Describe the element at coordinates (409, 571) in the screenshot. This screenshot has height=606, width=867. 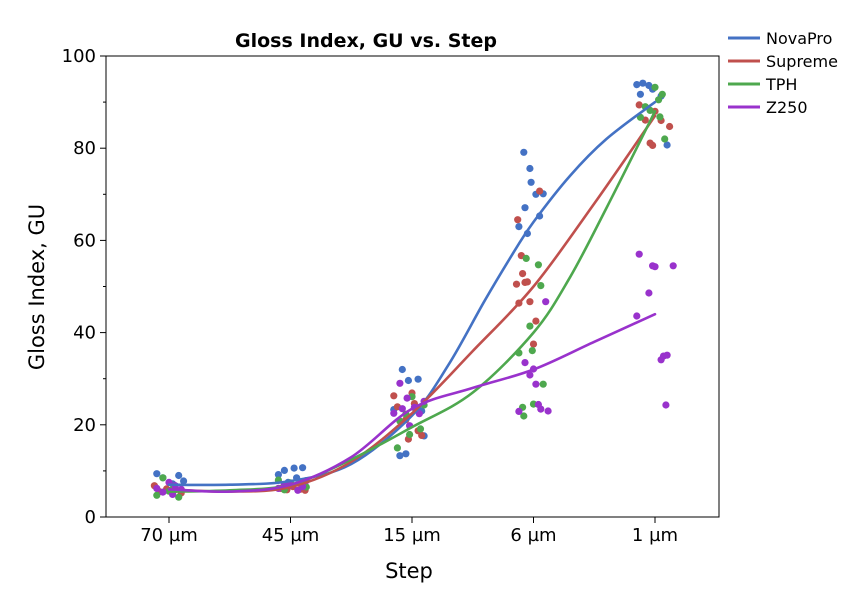
I see `x-axis-label: Step` at that location.